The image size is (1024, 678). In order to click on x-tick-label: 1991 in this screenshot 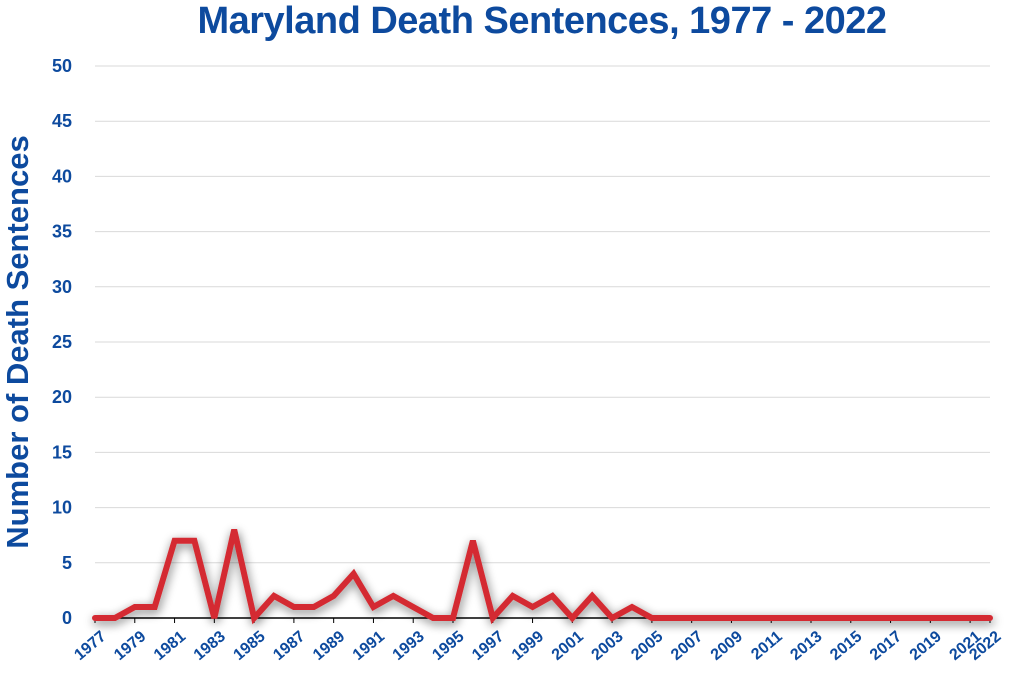, I will do `click(369, 646)`.